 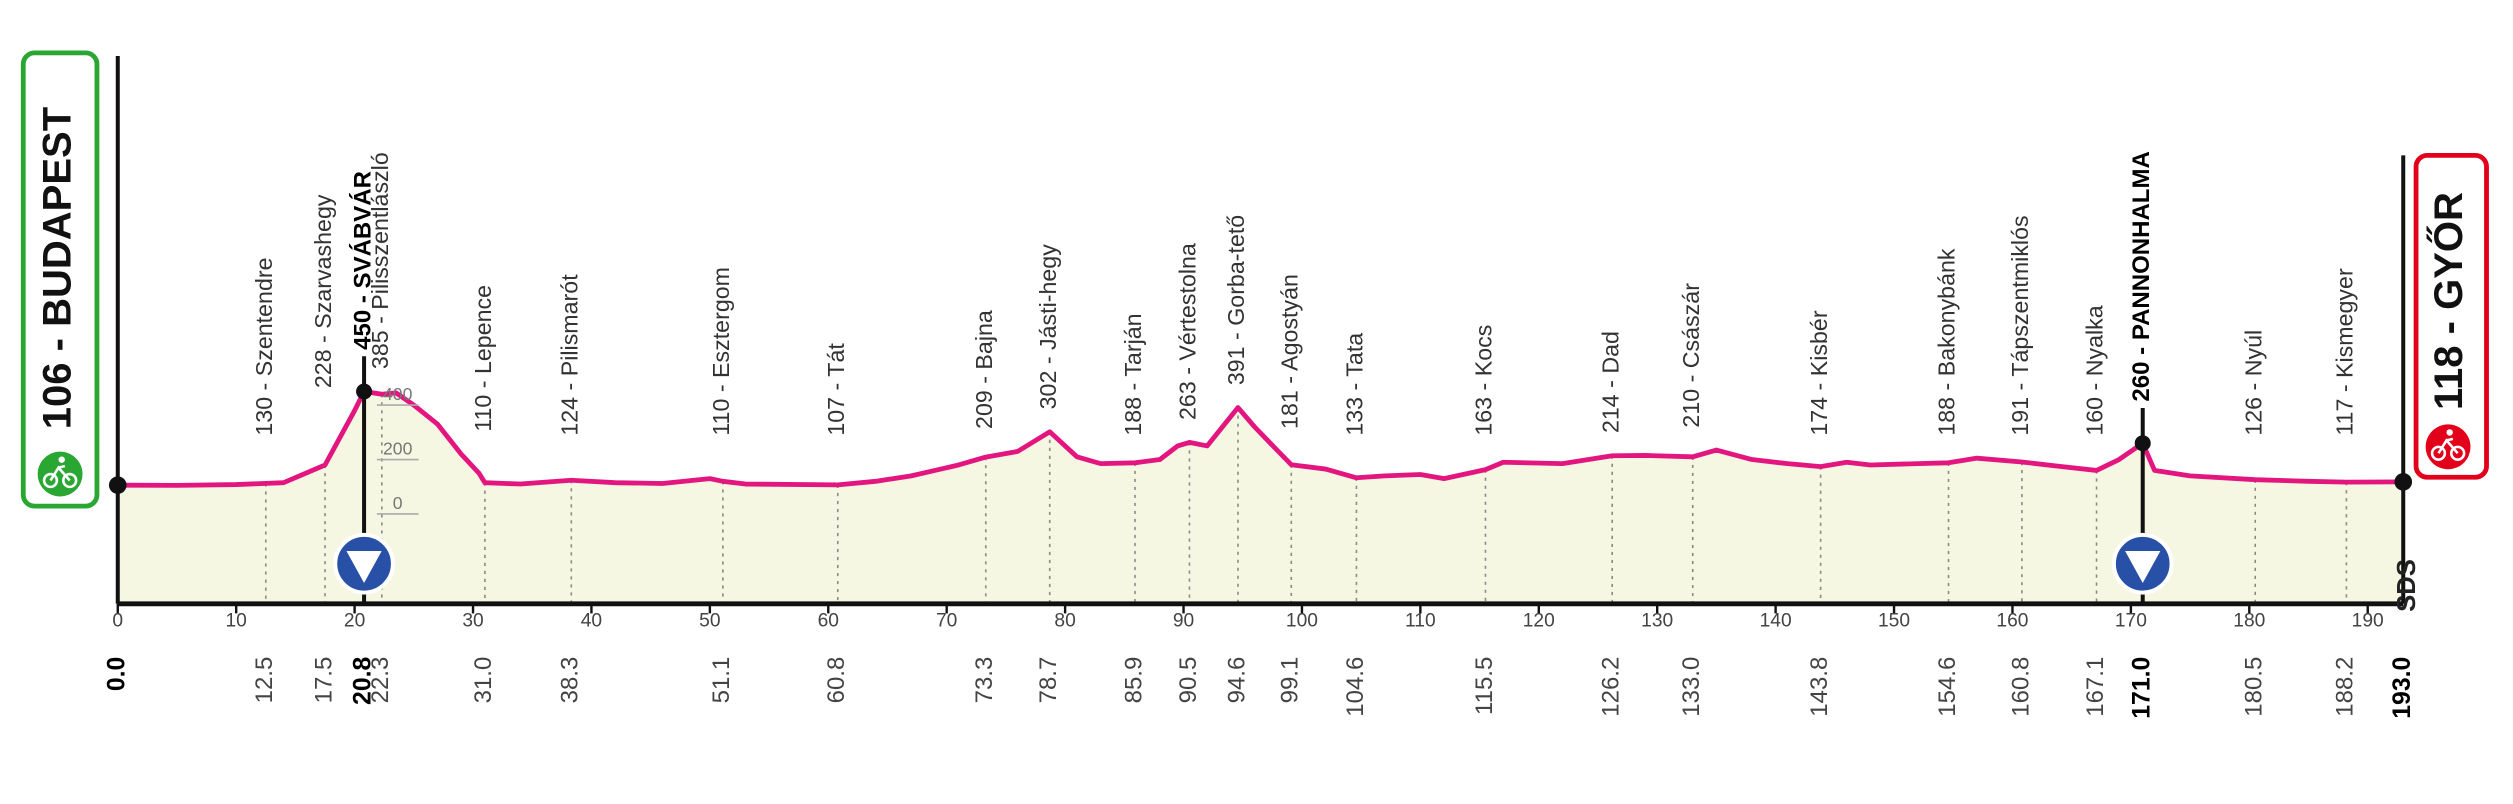 I want to click on x-tick-label: 110, so click(x=1420, y=620).